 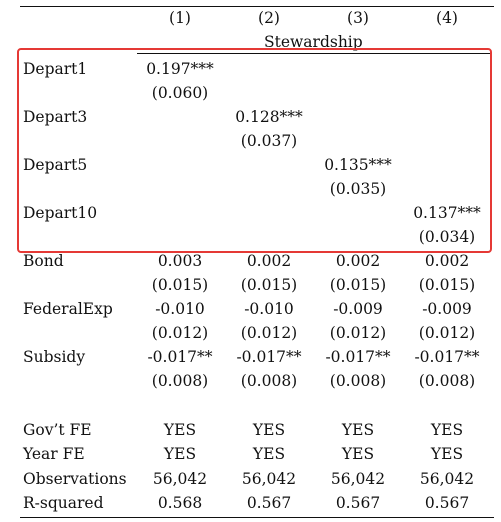 What do you see at coordinates (314, 53) in the screenshot?
I see `header-underline` at bounding box center [314, 53].